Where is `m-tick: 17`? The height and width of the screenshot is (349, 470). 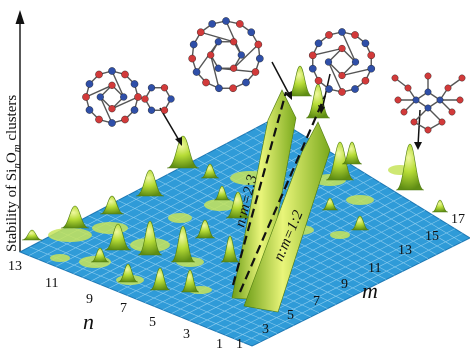 m-tick: 17 is located at coordinates (458, 219).